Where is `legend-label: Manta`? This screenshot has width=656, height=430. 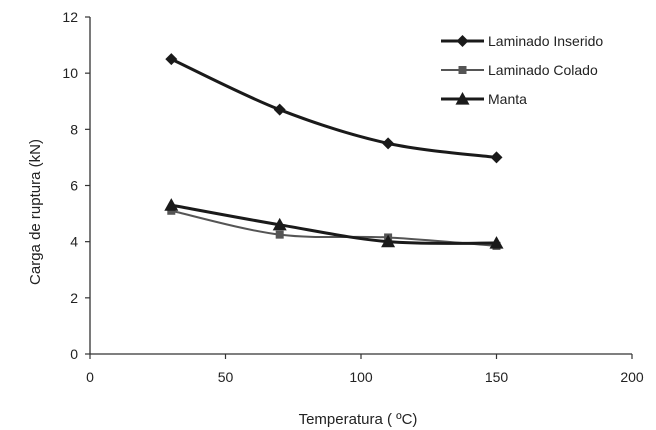
legend-label: Manta is located at coordinates (507, 99).